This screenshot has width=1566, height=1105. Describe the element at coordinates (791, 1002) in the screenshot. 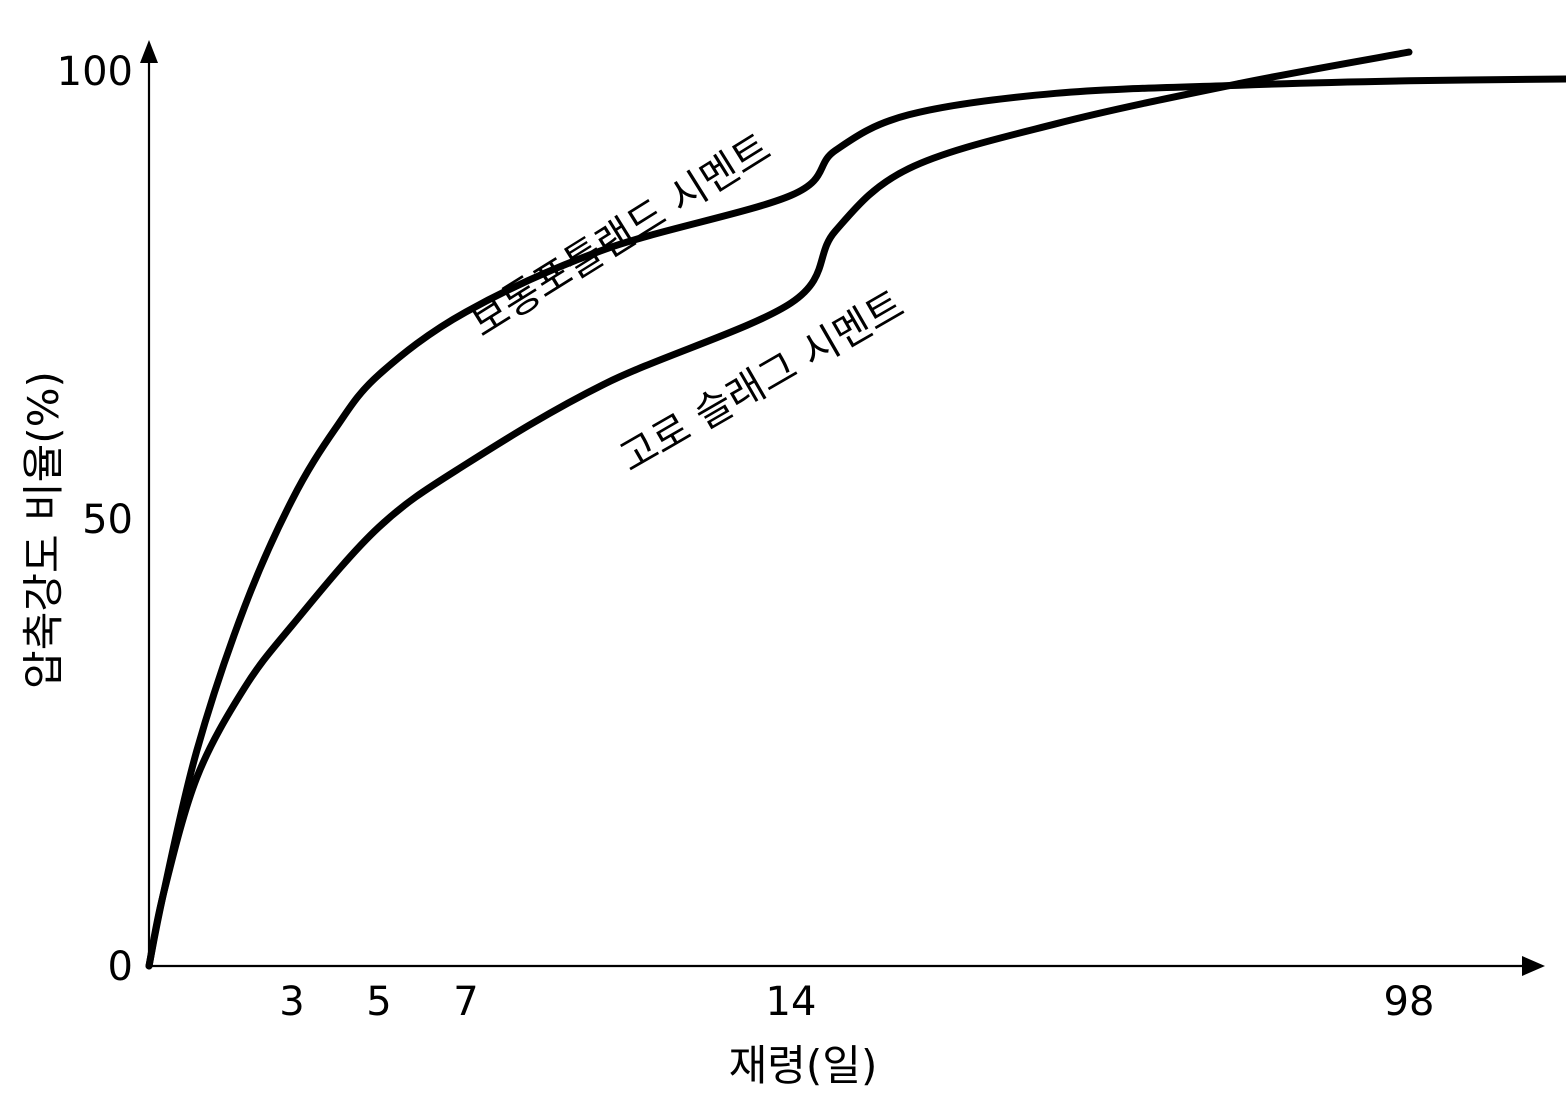

I see `x-tick-label: 14` at that location.